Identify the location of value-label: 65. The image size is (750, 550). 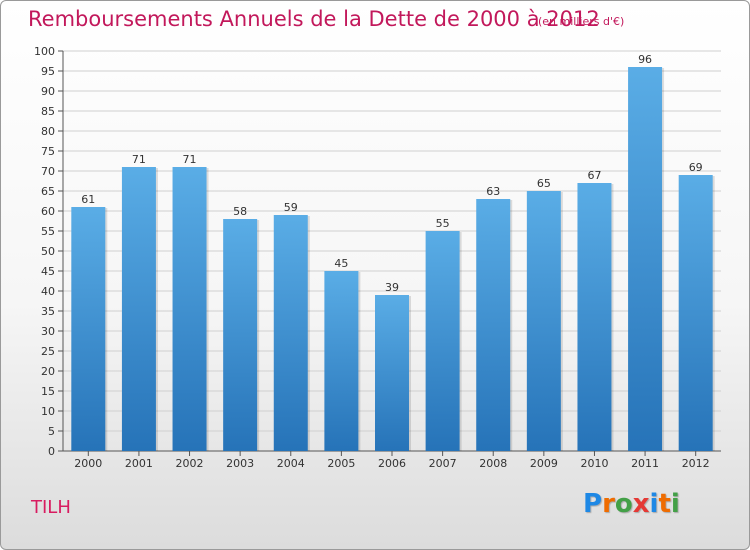
(544, 183).